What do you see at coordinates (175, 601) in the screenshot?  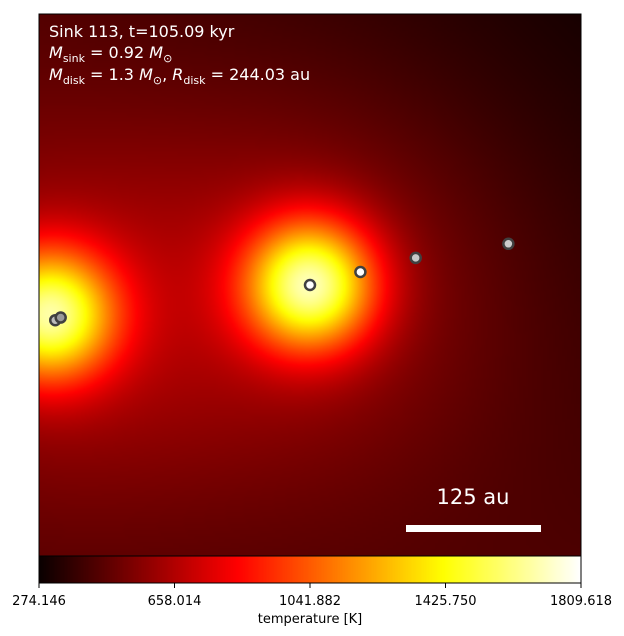 I see `colorbar-tick-label: 658.014` at bounding box center [175, 601].